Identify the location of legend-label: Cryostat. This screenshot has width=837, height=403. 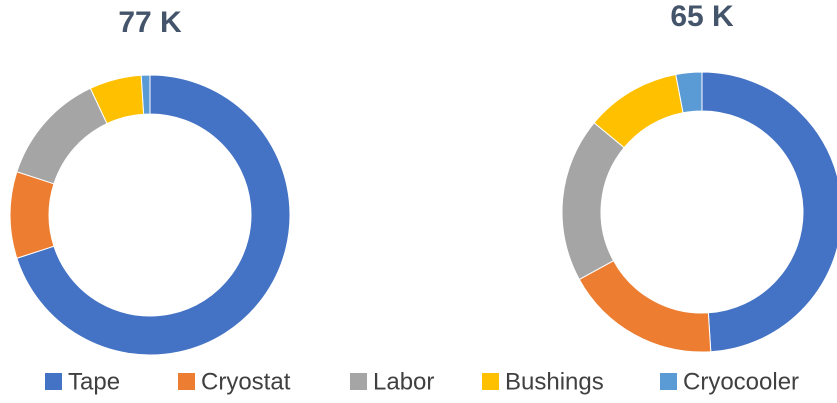
(246, 381).